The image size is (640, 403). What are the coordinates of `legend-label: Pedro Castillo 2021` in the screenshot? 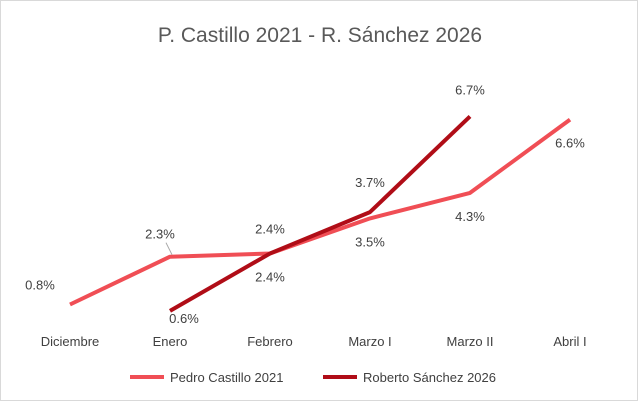 It's located at (226, 377).